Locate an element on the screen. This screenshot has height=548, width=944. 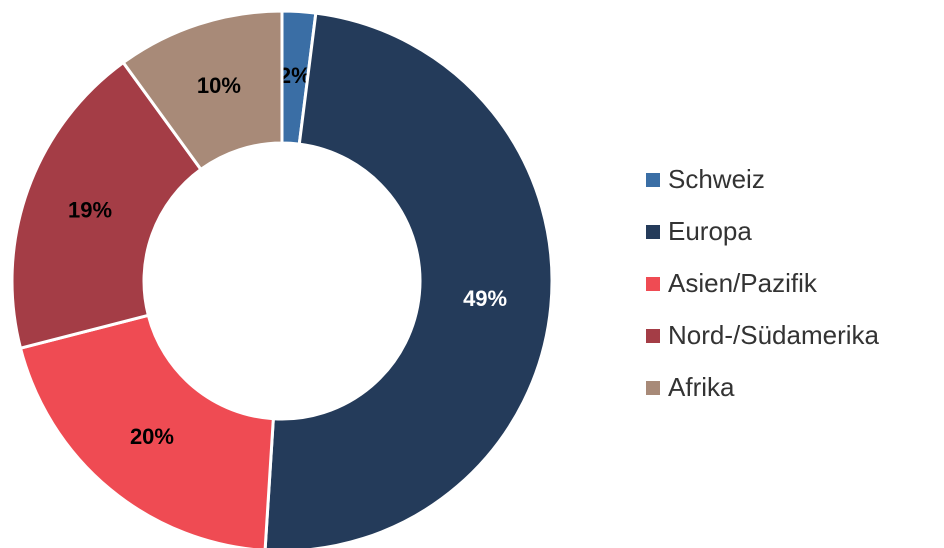
legend-label: Asien/Pazifik is located at coordinates (743, 283).